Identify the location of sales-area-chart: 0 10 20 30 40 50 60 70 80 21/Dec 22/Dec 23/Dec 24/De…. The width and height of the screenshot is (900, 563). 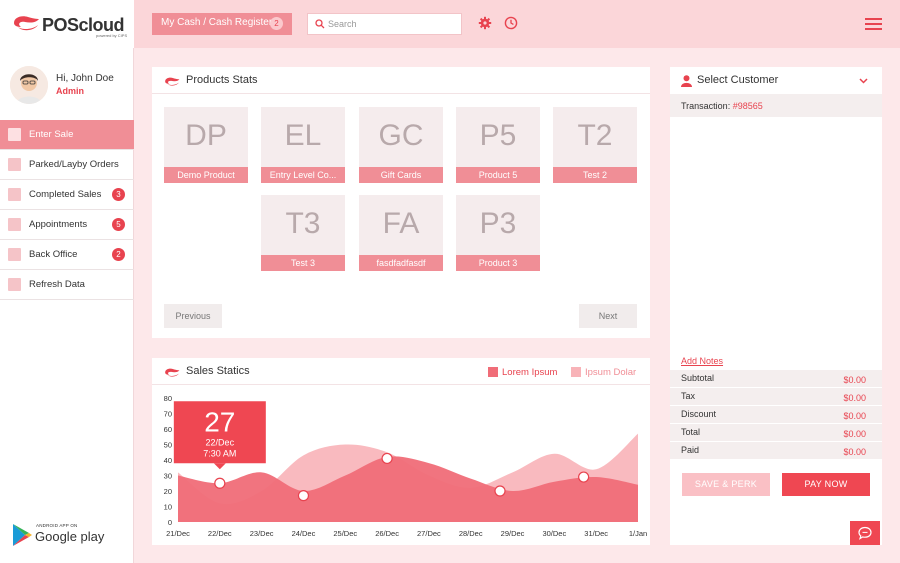
(406, 466).